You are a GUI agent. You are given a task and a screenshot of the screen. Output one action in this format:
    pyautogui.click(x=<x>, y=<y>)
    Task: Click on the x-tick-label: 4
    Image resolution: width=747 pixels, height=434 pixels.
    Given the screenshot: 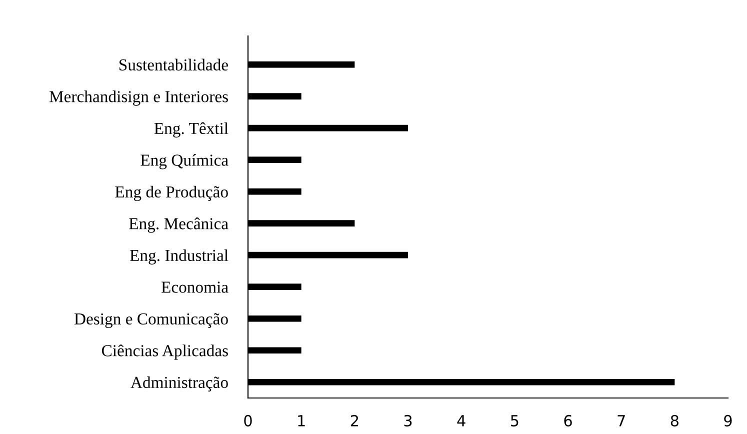 What is the action you would take?
    pyautogui.click(x=461, y=420)
    